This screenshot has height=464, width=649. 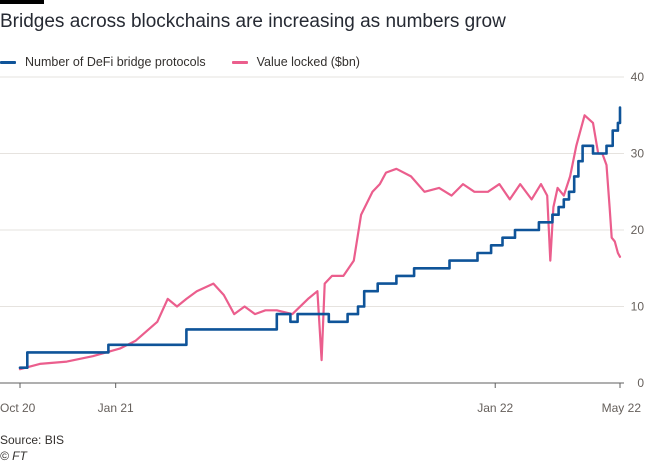 I want to click on legend-item-protocols: Number of DeFi bridge protocols, so click(x=103, y=62).